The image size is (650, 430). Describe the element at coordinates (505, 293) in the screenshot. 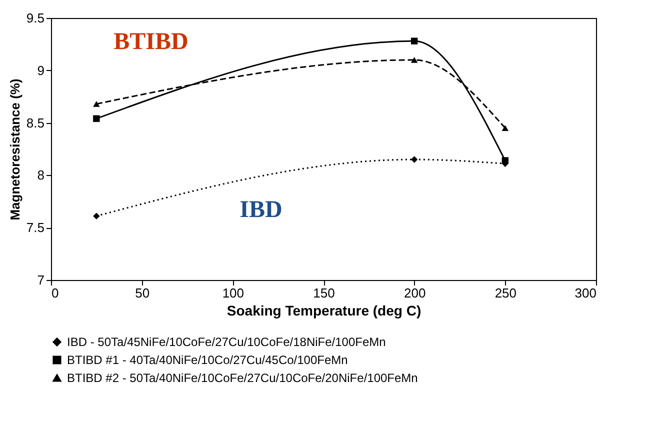

I see `x-tick-label: 250` at that location.